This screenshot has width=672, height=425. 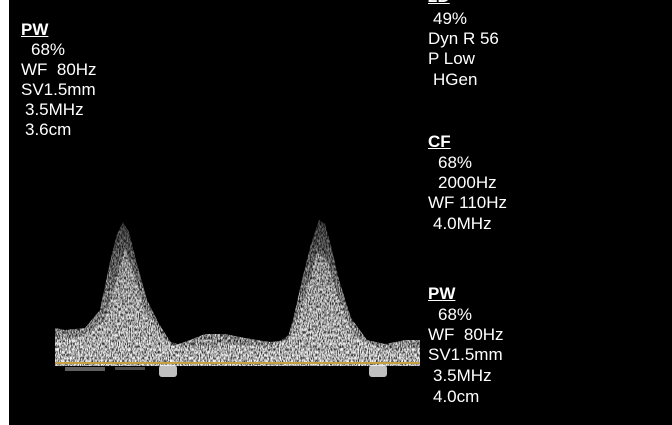 What do you see at coordinates (54, 109) in the screenshot?
I see `left-pw-frequency: 3.5MHz` at bounding box center [54, 109].